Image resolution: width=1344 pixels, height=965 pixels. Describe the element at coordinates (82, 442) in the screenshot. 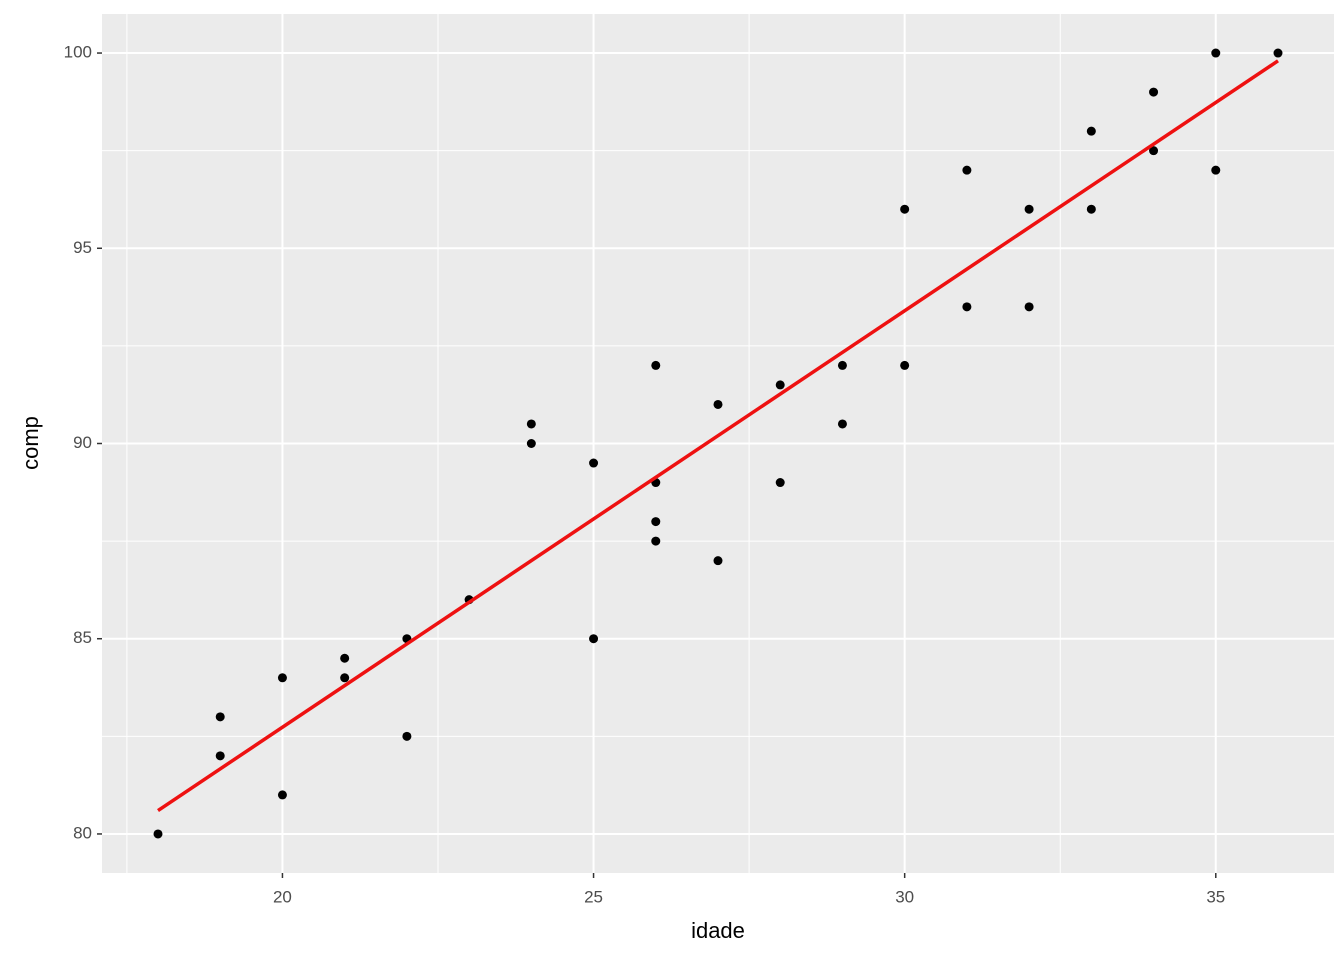

I see `y-tick-label: 90` at that location.